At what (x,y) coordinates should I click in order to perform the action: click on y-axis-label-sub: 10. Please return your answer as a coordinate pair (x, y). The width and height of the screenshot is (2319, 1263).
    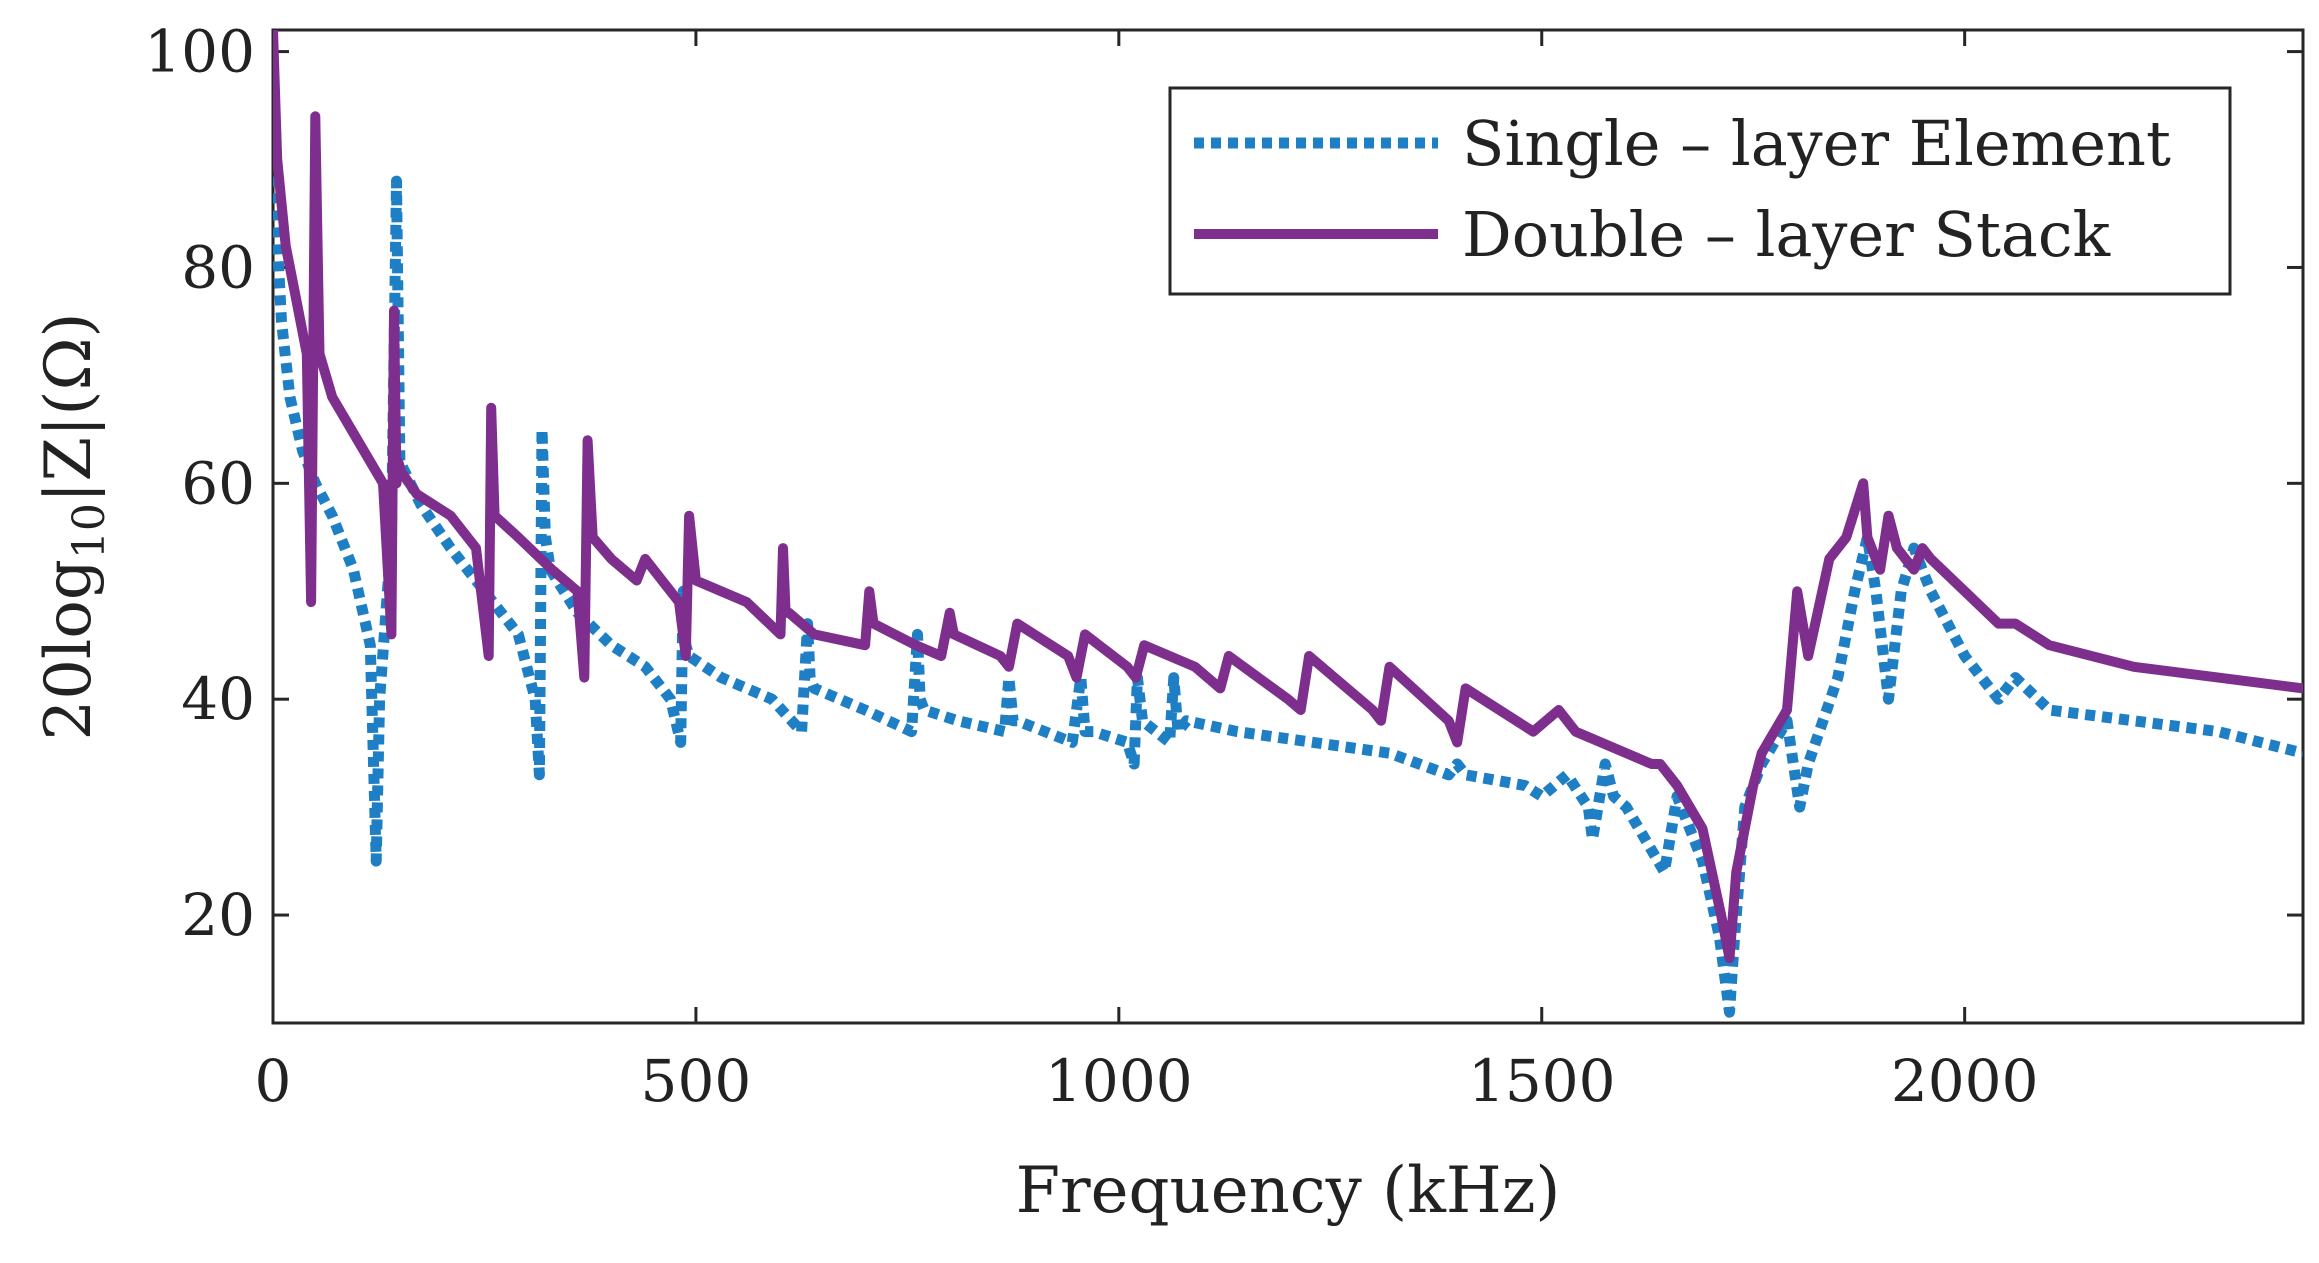
    Looking at the image, I should click on (89, 531).